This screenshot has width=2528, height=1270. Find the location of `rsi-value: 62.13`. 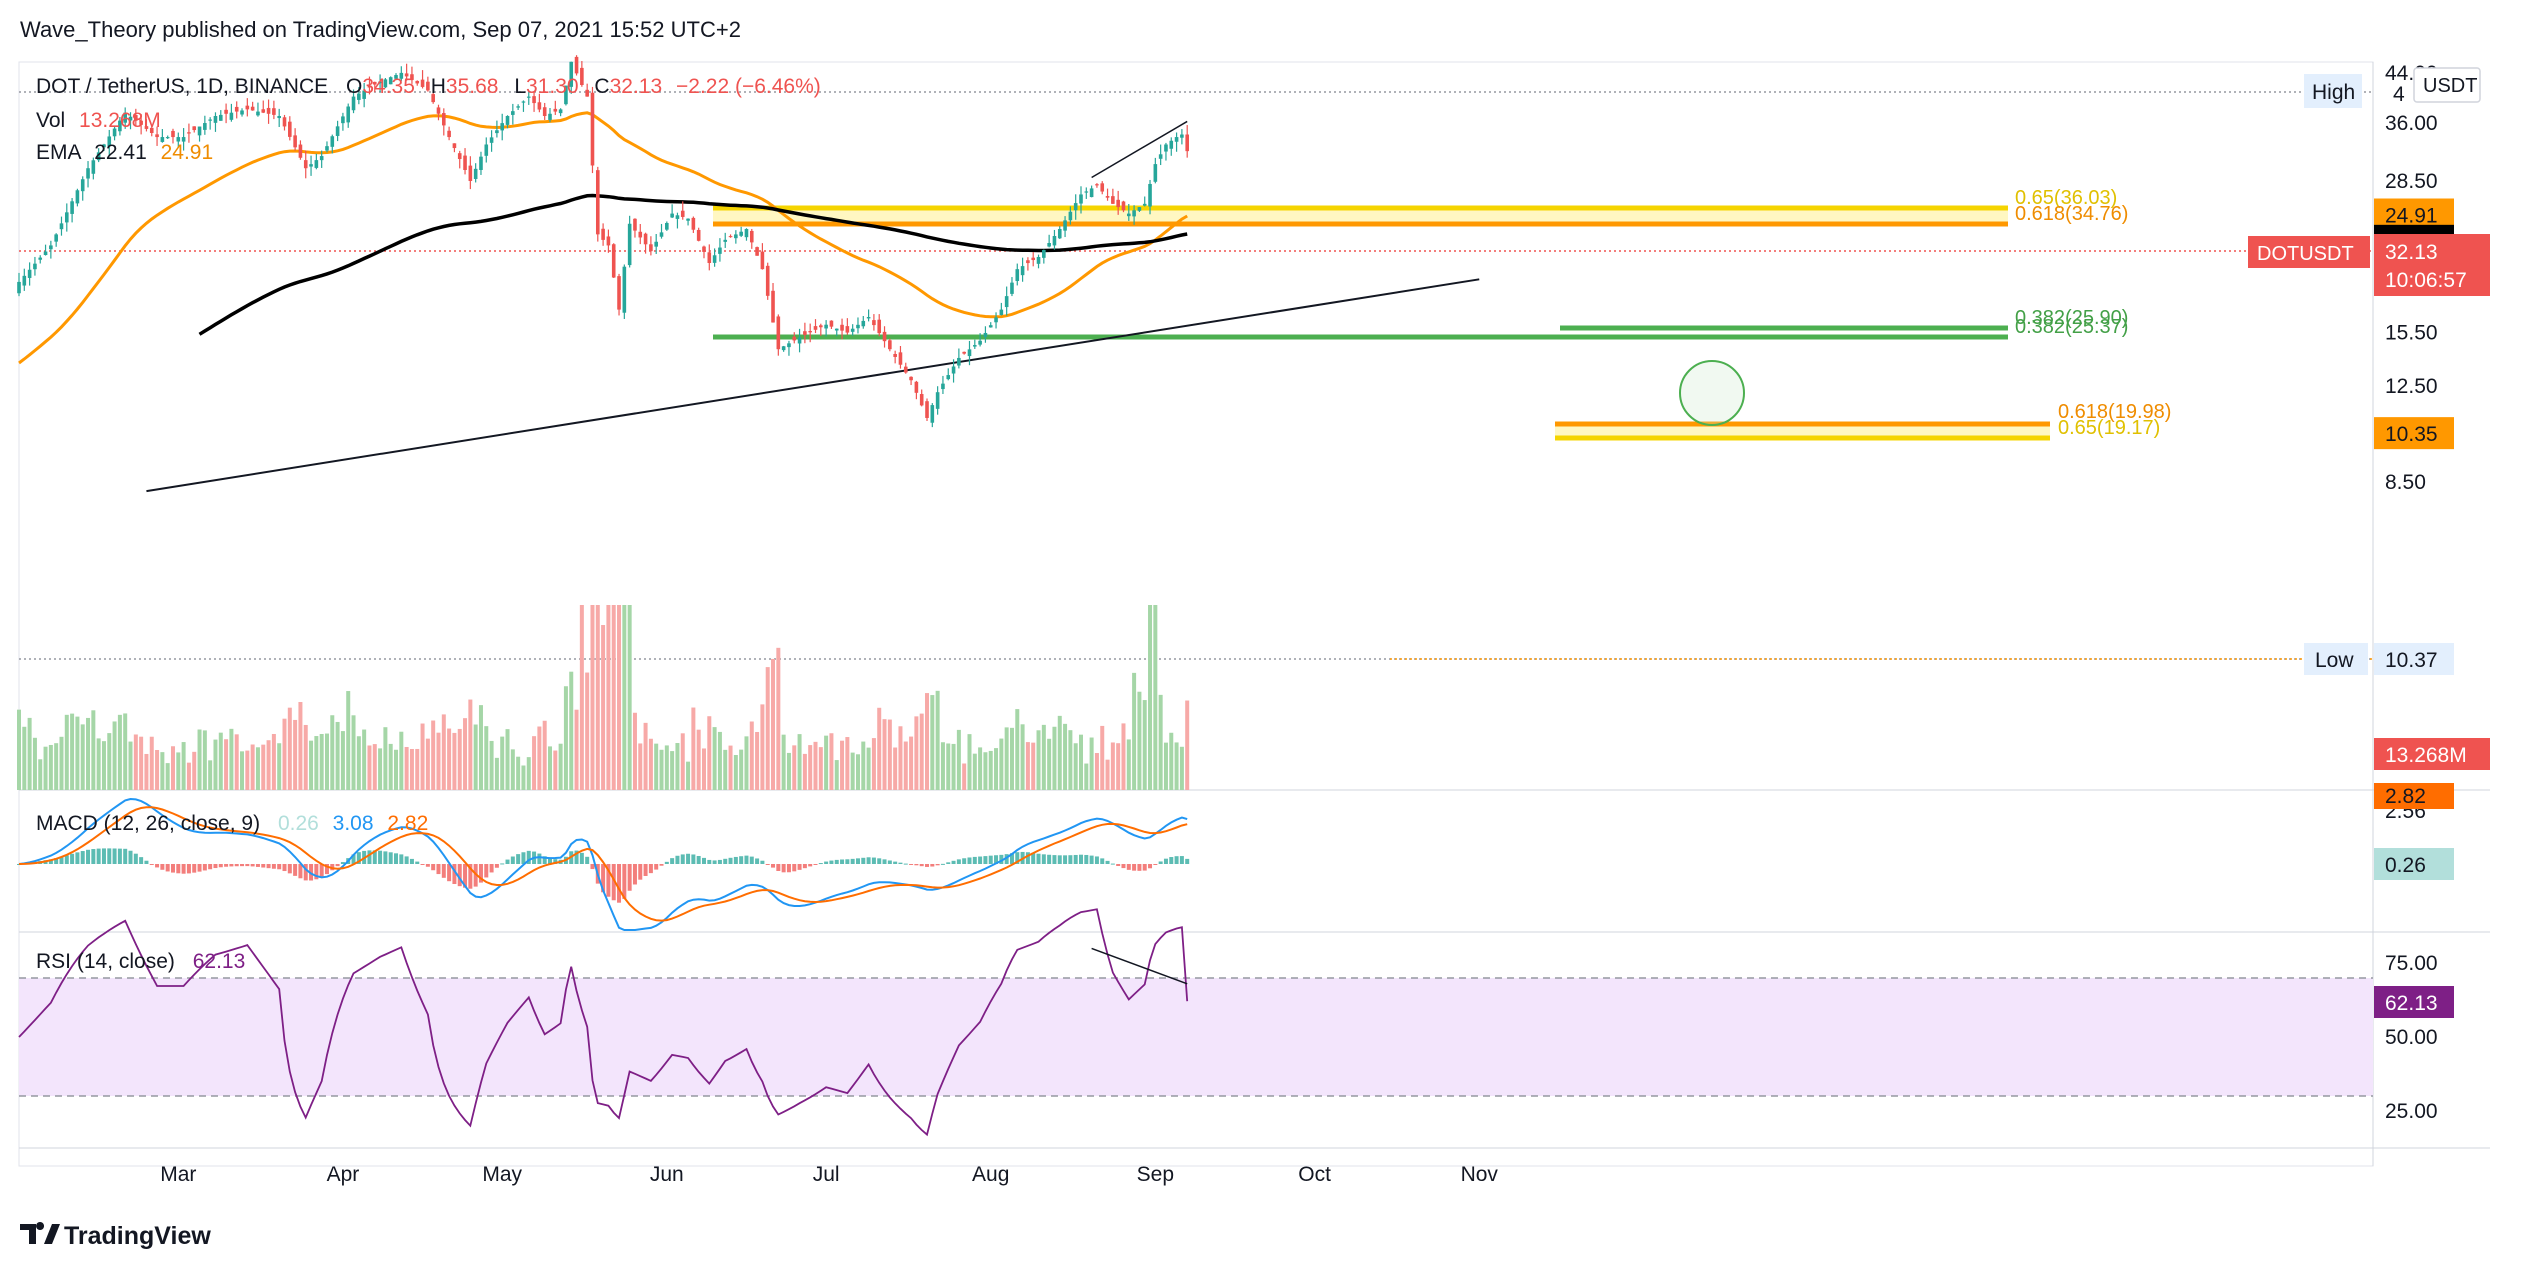

rsi-value: 62.13 is located at coordinates (219, 961).